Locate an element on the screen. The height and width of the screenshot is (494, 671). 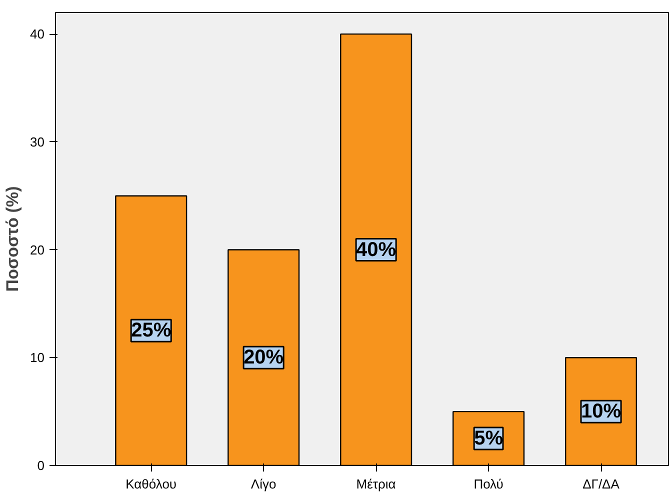
data-label: 10% is located at coordinates (601, 411).